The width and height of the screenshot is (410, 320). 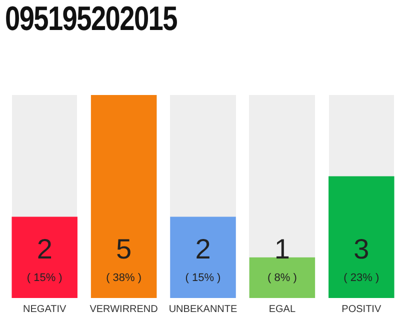 I want to click on data-label: 3 ( 23% ), so click(x=362, y=259).